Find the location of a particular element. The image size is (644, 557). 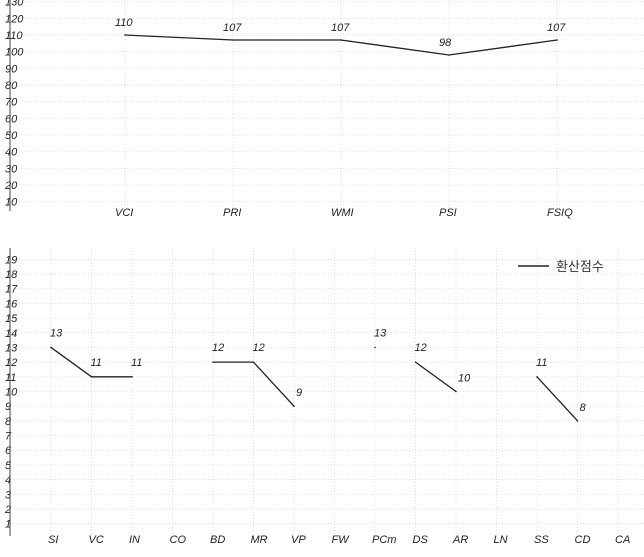

y-tick-label: 130 is located at coordinates (14, 4).